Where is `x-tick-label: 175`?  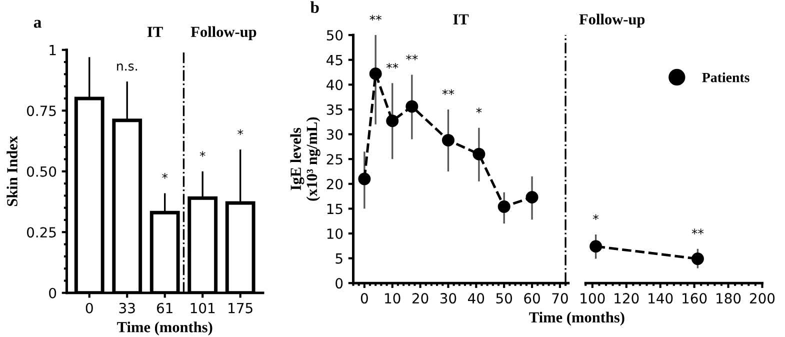
x-tick-label: 175 is located at coordinates (240, 308).